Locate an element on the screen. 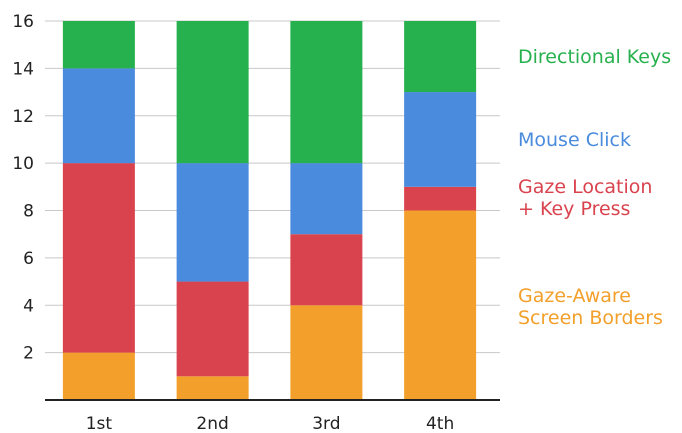  legend-entry: Directional Keys is located at coordinates (594, 57).